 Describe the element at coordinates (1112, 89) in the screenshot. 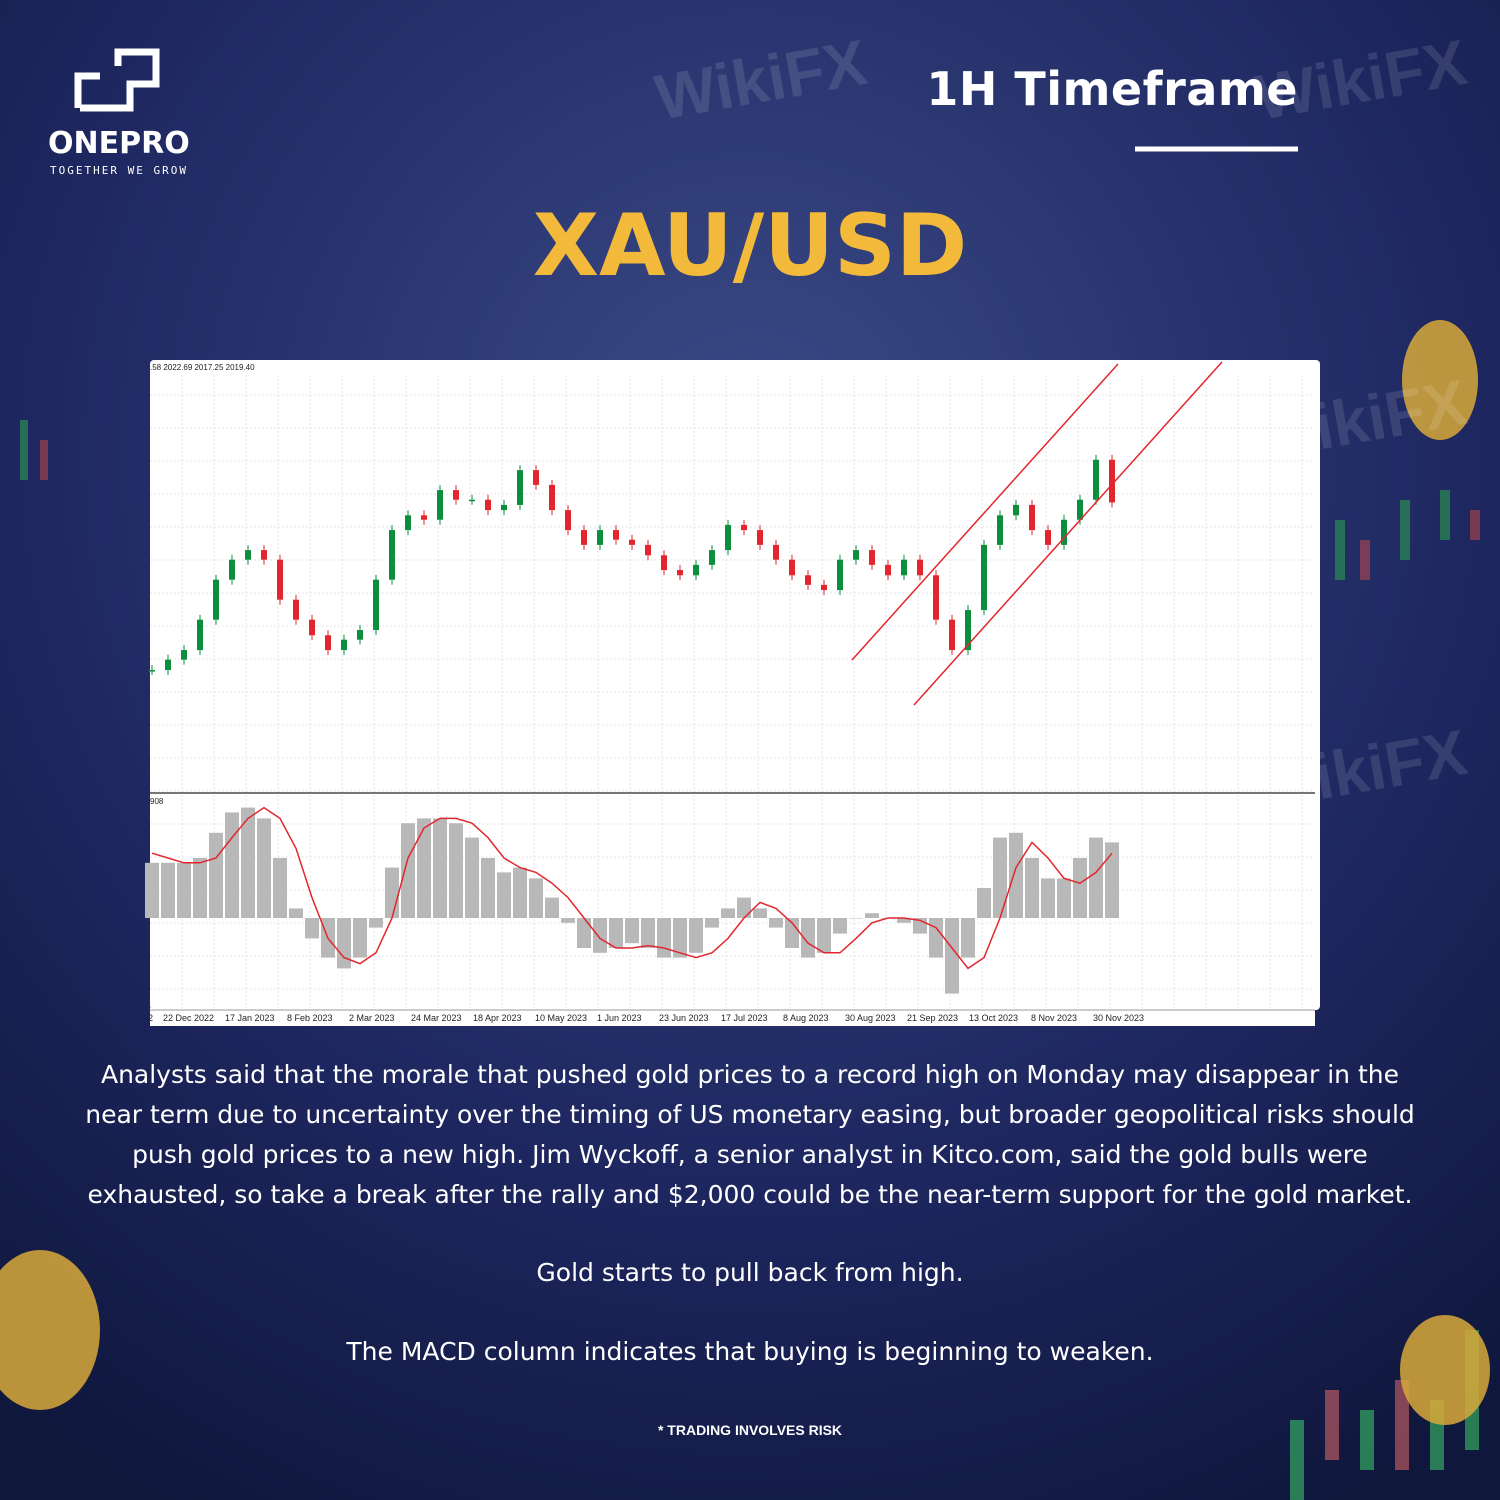

I see `timeframe: 1H Timeframe` at that location.